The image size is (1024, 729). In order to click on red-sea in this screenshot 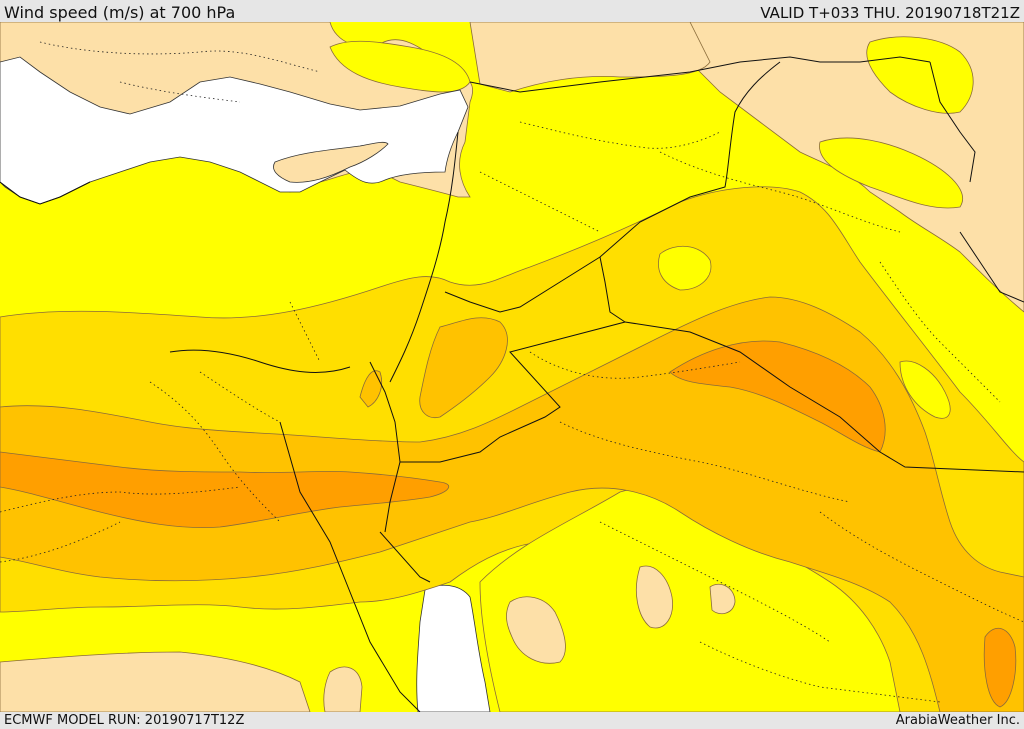, I will do `click(453, 648)`.